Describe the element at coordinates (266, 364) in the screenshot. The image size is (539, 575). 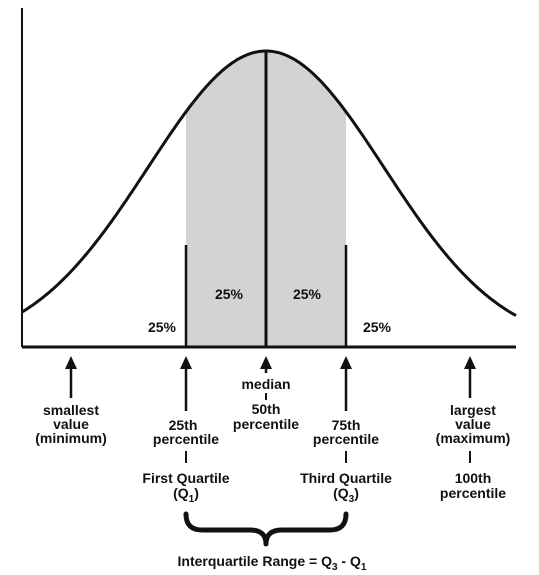
I see `arrow-median` at that location.